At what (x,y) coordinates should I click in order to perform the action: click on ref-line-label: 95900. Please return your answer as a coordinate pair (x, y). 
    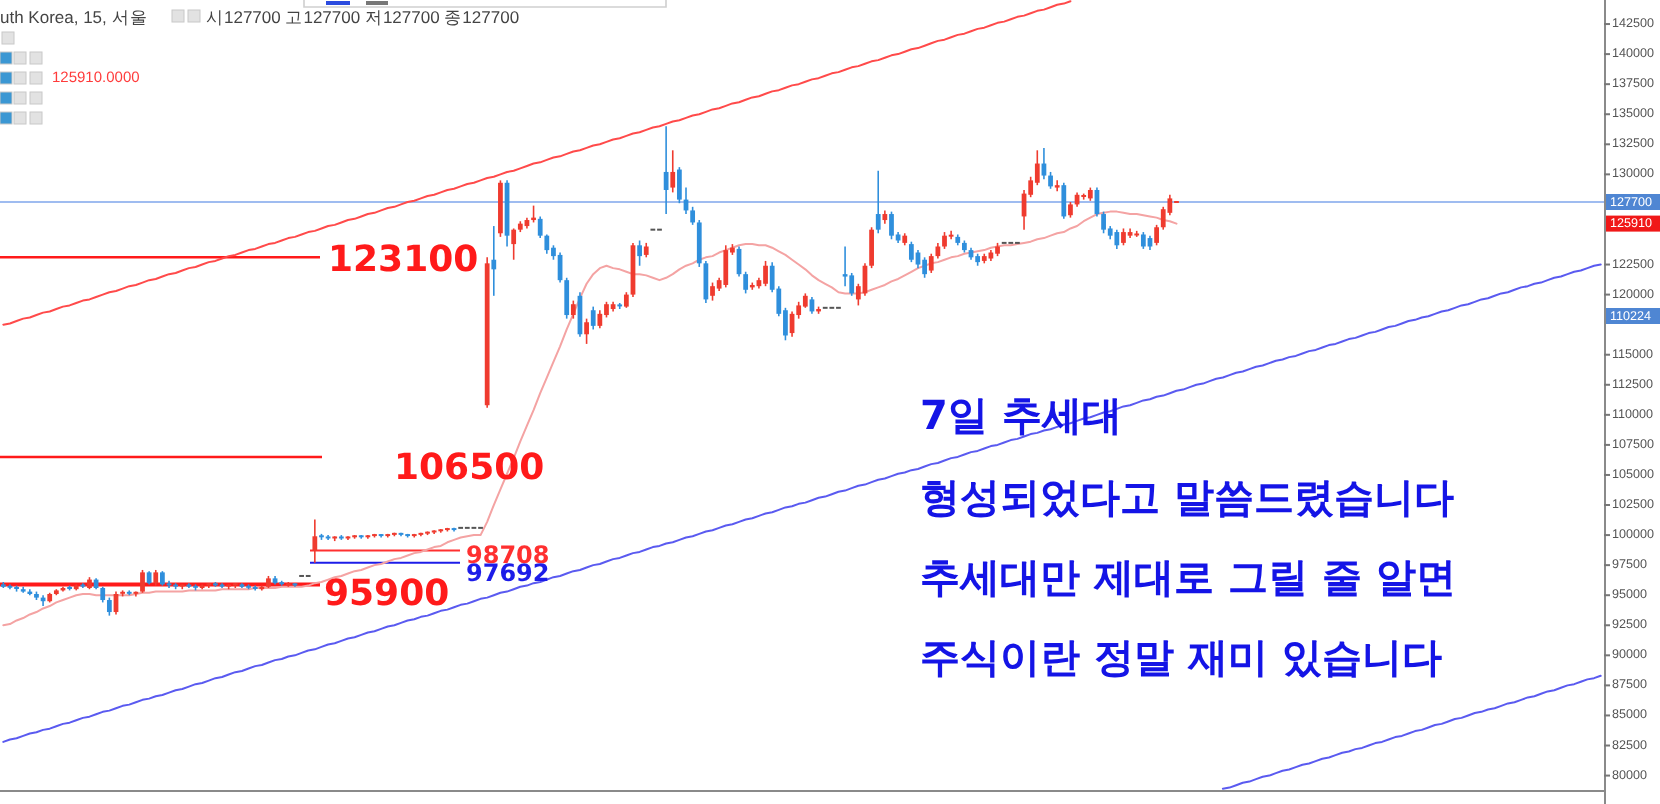
    Looking at the image, I should click on (387, 594).